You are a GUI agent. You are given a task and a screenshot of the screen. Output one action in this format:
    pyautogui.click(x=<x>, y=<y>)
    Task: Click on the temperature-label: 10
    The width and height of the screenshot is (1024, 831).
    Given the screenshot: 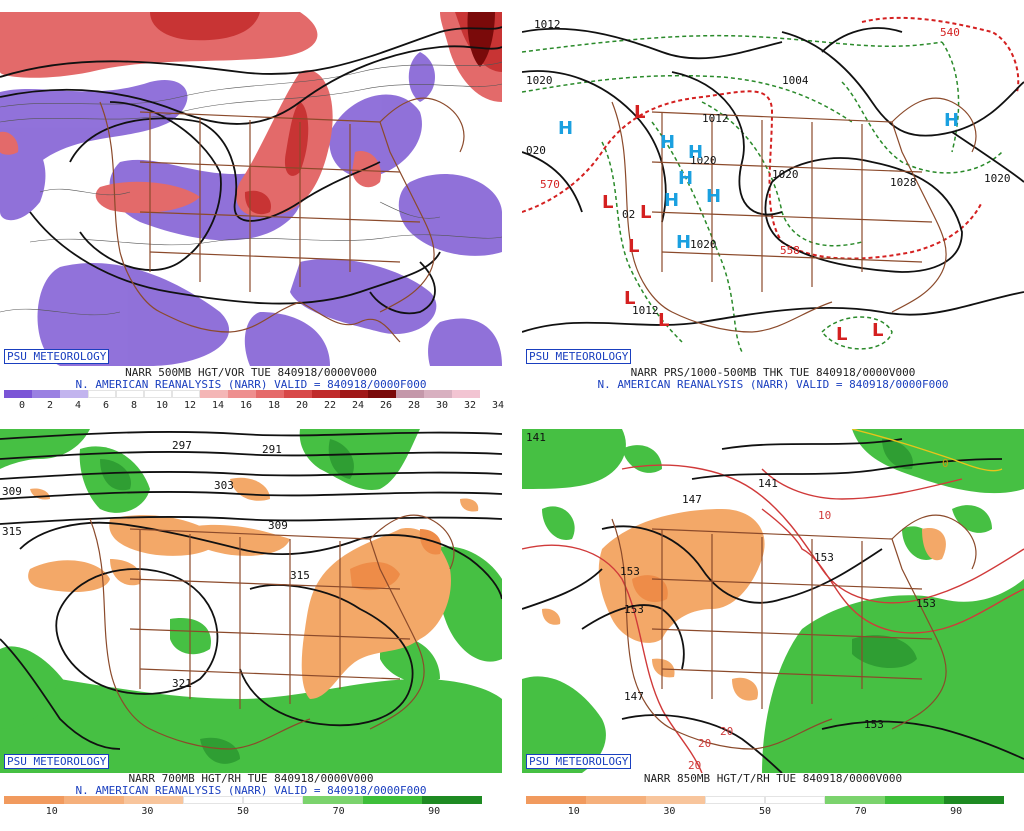 What is the action you would take?
    pyautogui.click(x=824, y=515)
    